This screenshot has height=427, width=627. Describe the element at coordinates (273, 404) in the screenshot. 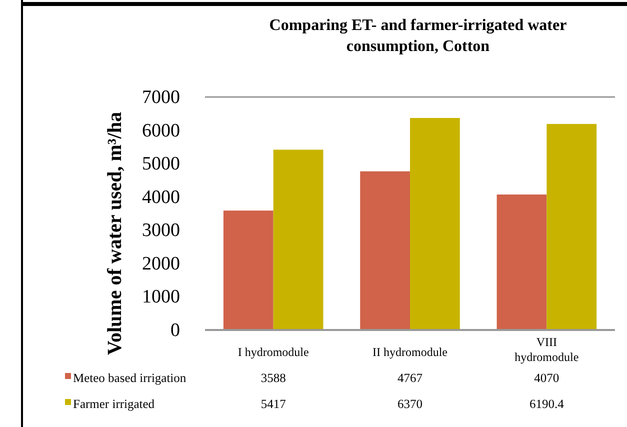

I see `data-label: 5417` at that location.